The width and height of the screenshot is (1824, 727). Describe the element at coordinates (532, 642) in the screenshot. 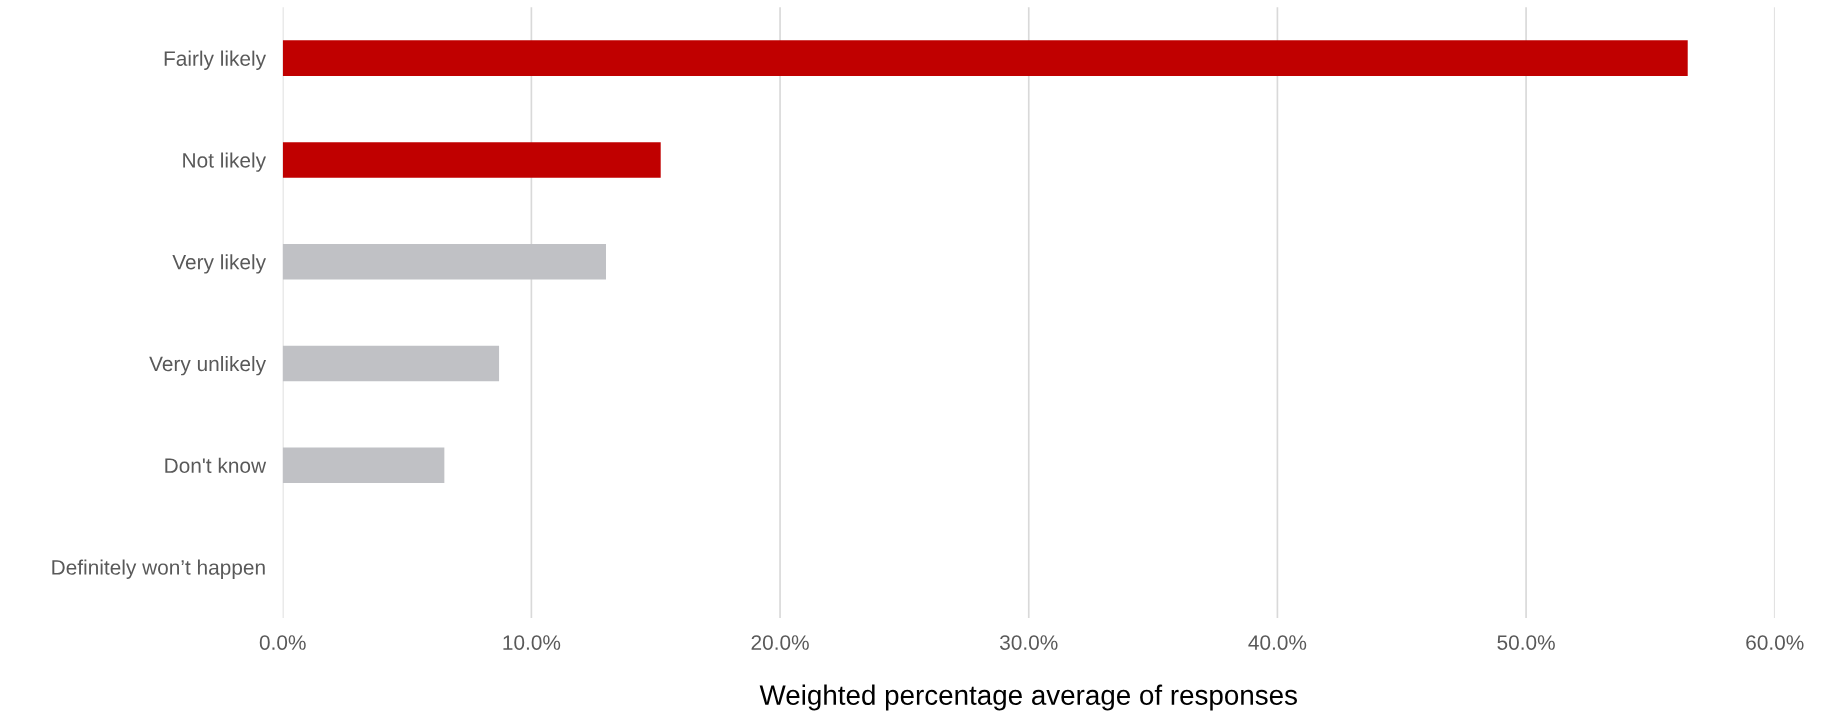

I see `x-tick-label: 10.0%` at that location.